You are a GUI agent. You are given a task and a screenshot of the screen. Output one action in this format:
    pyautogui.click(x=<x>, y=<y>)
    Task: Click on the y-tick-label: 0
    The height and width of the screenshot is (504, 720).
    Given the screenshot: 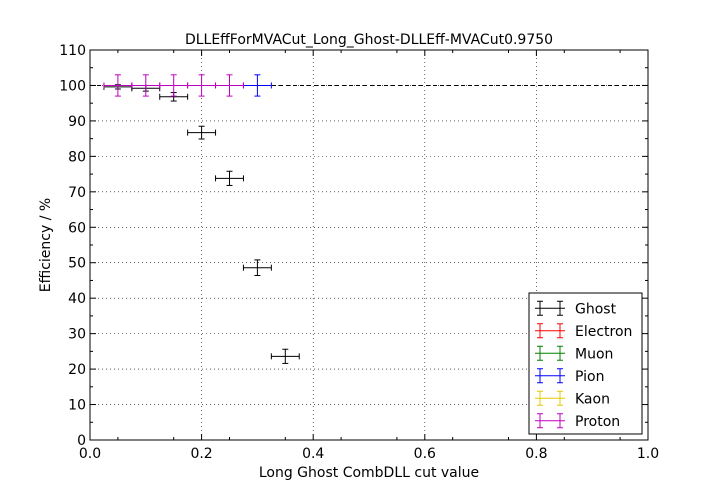 What is the action you would take?
    pyautogui.click(x=81, y=441)
    